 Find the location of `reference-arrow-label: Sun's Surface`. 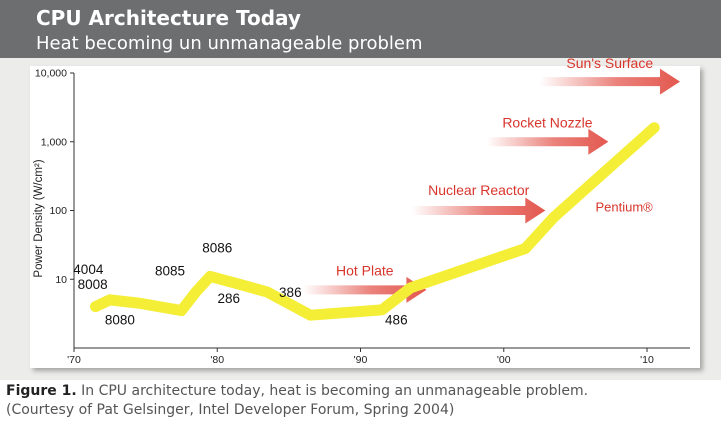

reference-arrow-label: Sun's Surface is located at coordinates (609, 64).